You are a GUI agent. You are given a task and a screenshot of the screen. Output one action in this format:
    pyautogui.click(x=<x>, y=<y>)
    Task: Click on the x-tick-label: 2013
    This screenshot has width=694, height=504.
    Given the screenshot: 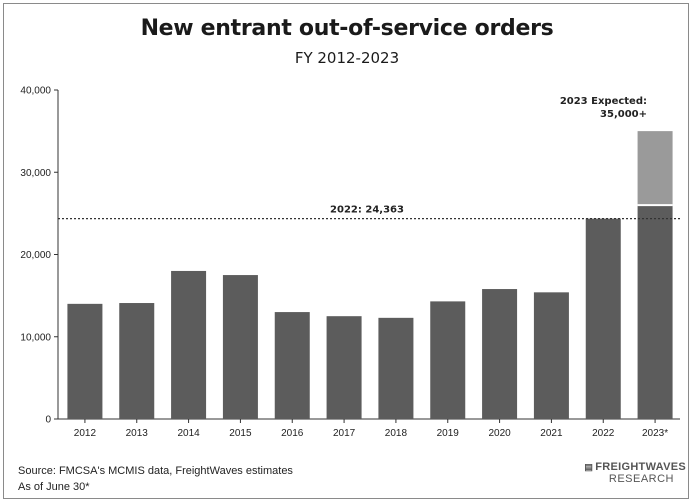 What is the action you would take?
    pyautogui.click(x=137, y=433)
    